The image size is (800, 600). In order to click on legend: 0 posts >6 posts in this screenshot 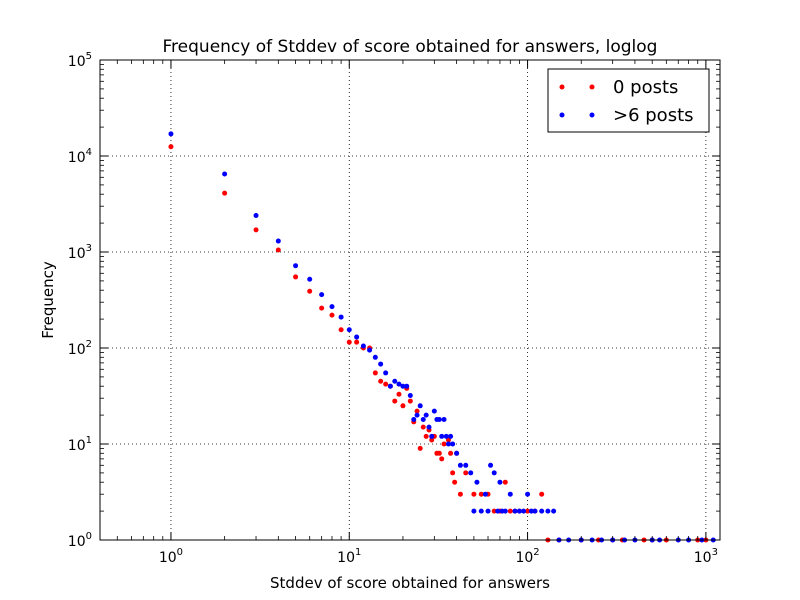, I will do `click(628, 100)`.